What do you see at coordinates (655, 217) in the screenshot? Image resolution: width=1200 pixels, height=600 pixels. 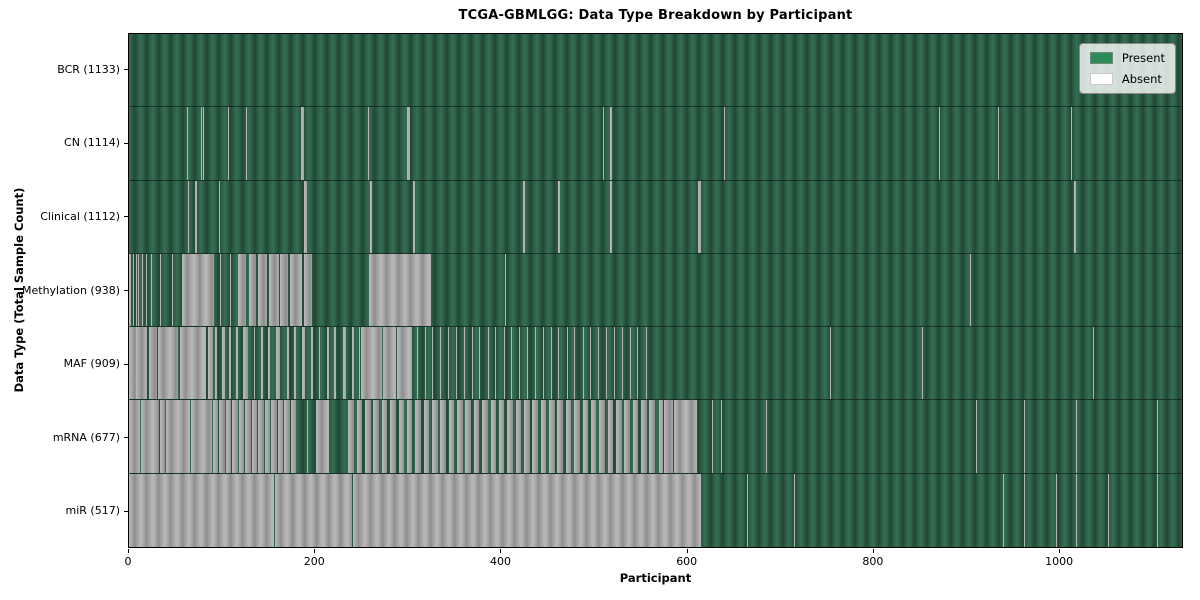 I see `row-Clinical` at bounding box center [655, 217].